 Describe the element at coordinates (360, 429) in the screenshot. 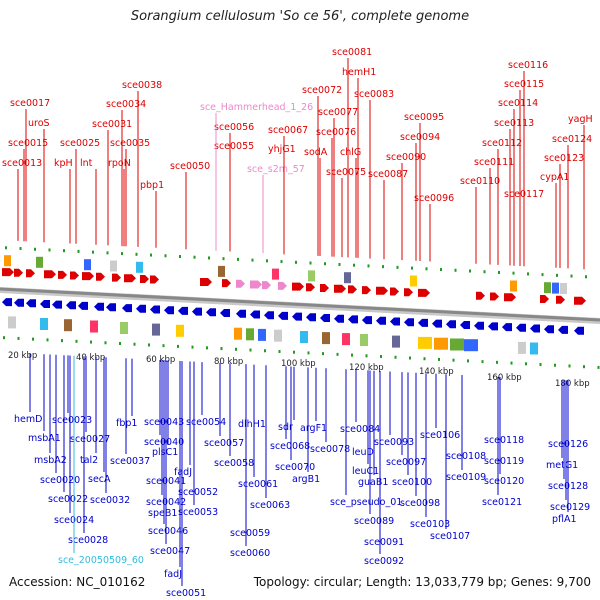

I see `bottom-gene-label: sce0084` at that location.